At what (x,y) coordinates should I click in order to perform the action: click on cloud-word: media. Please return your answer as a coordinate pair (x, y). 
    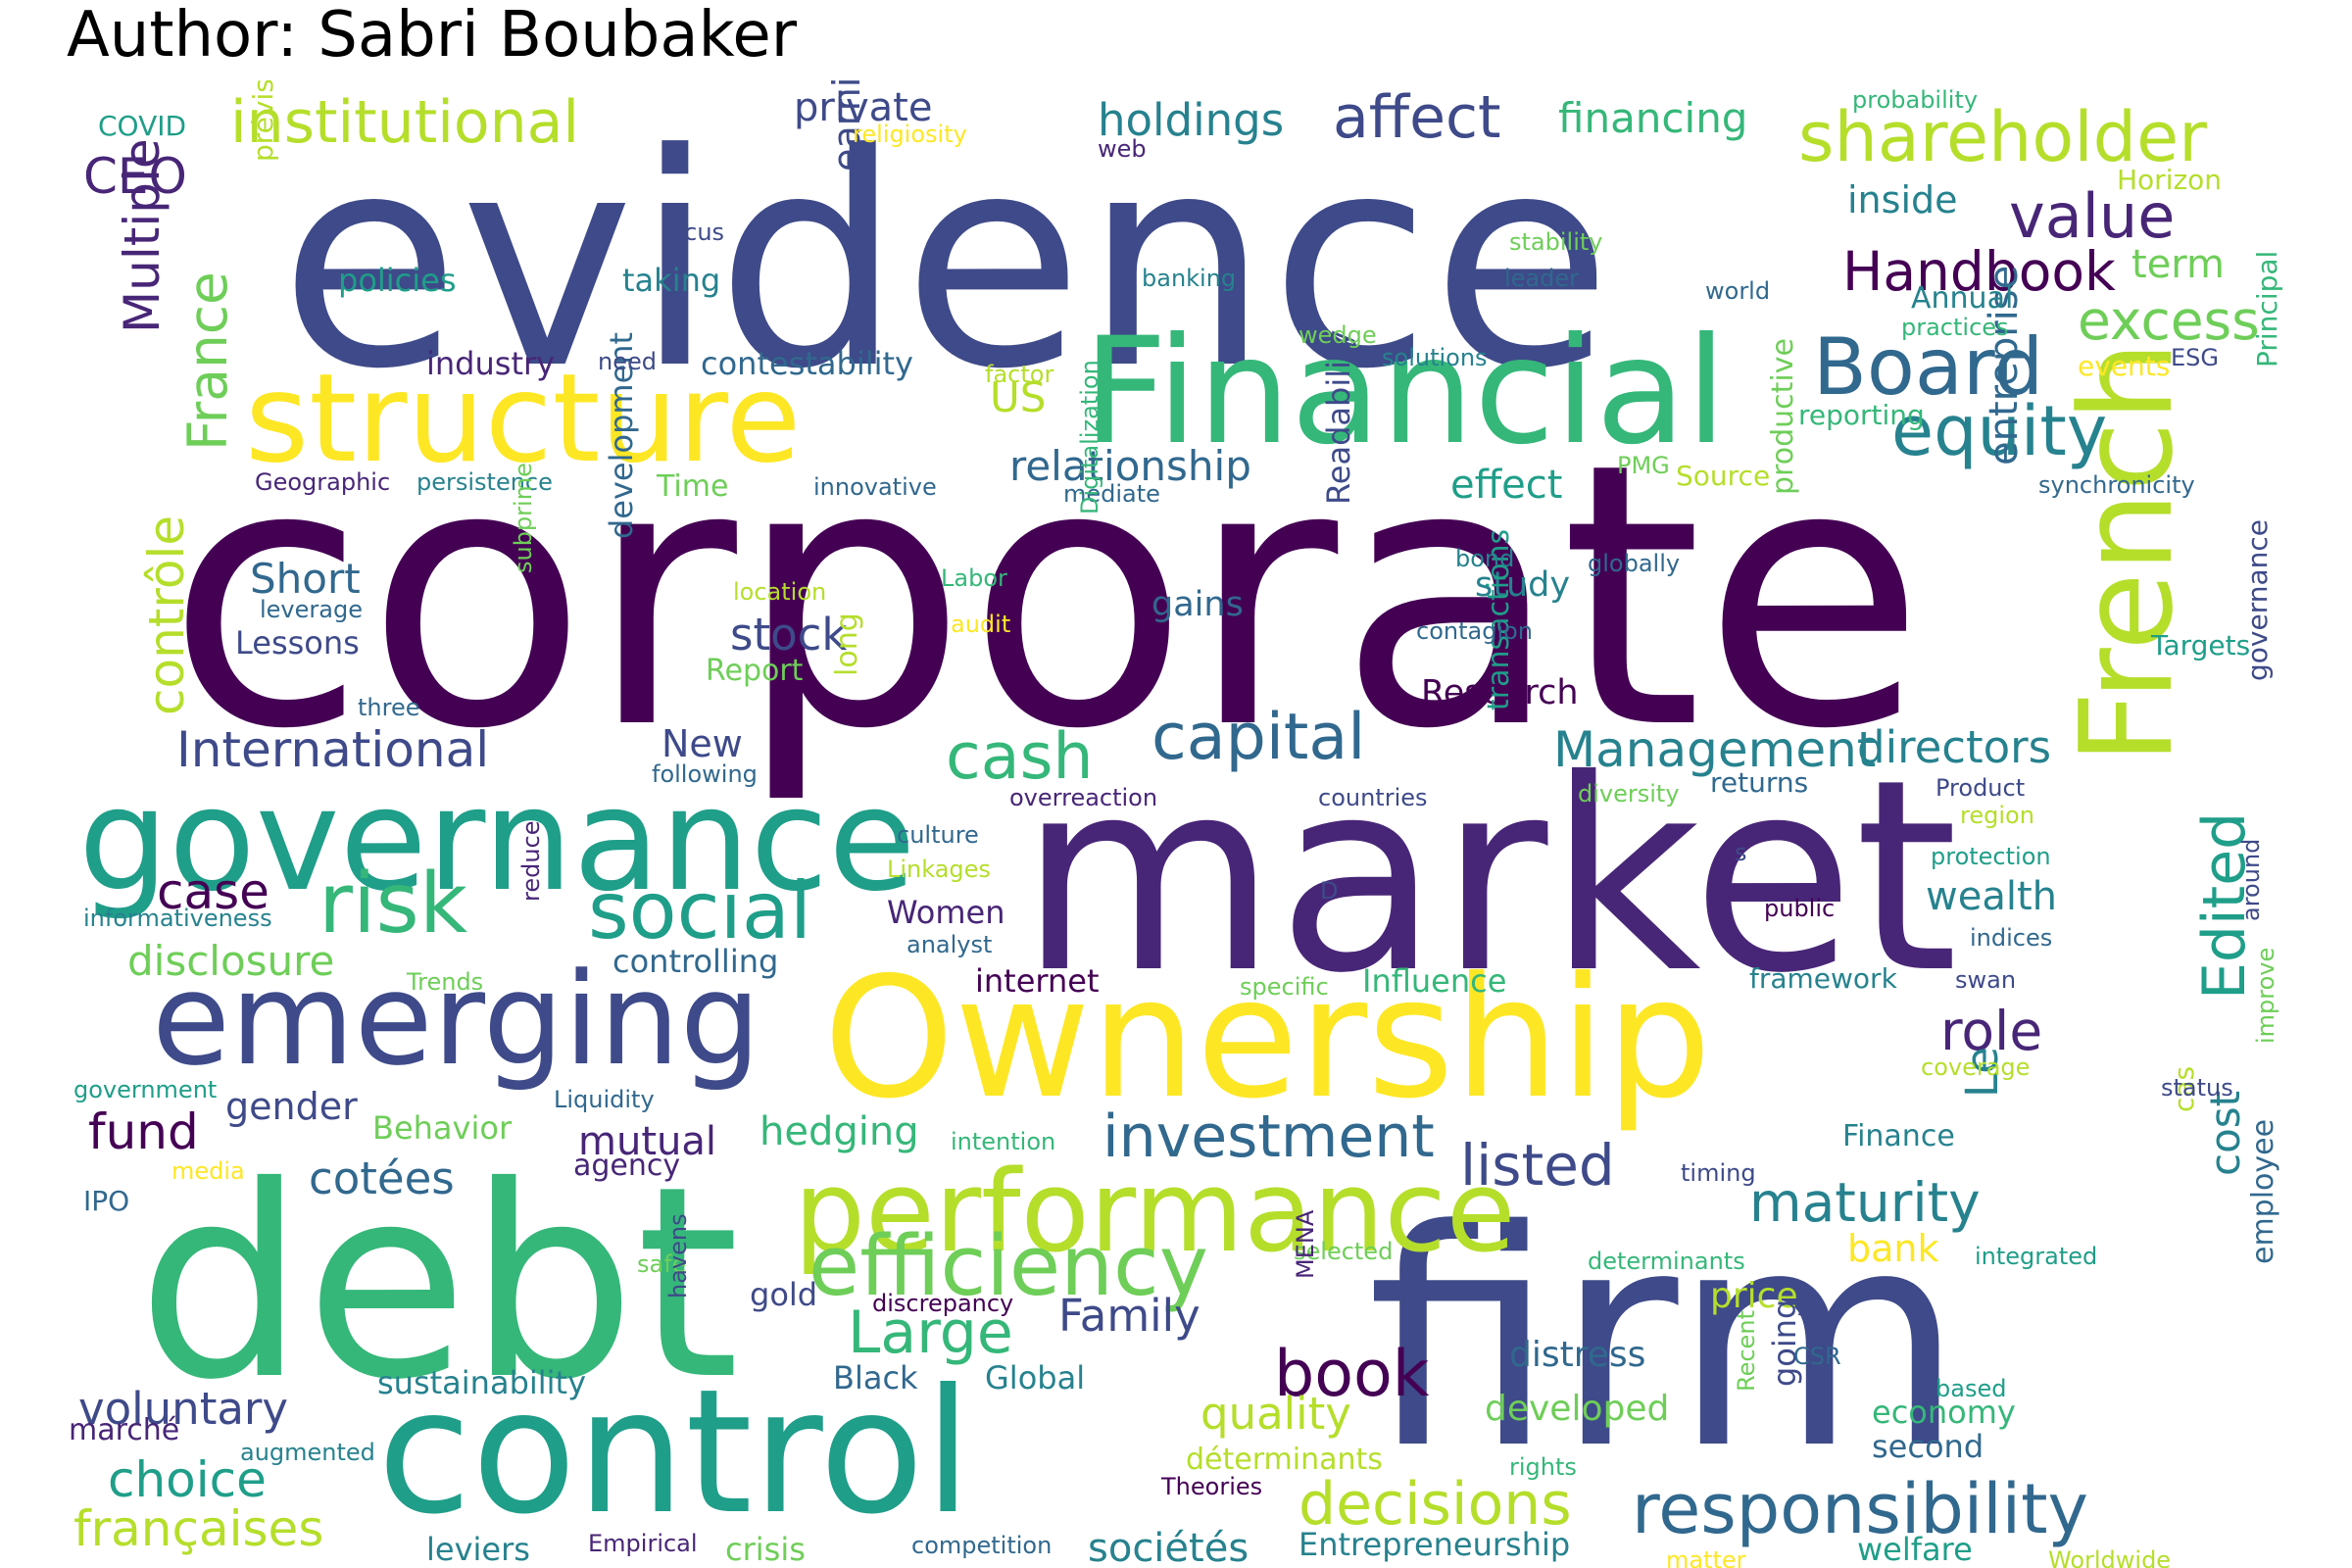
    Looking at the image, I should click on (208, 1171).